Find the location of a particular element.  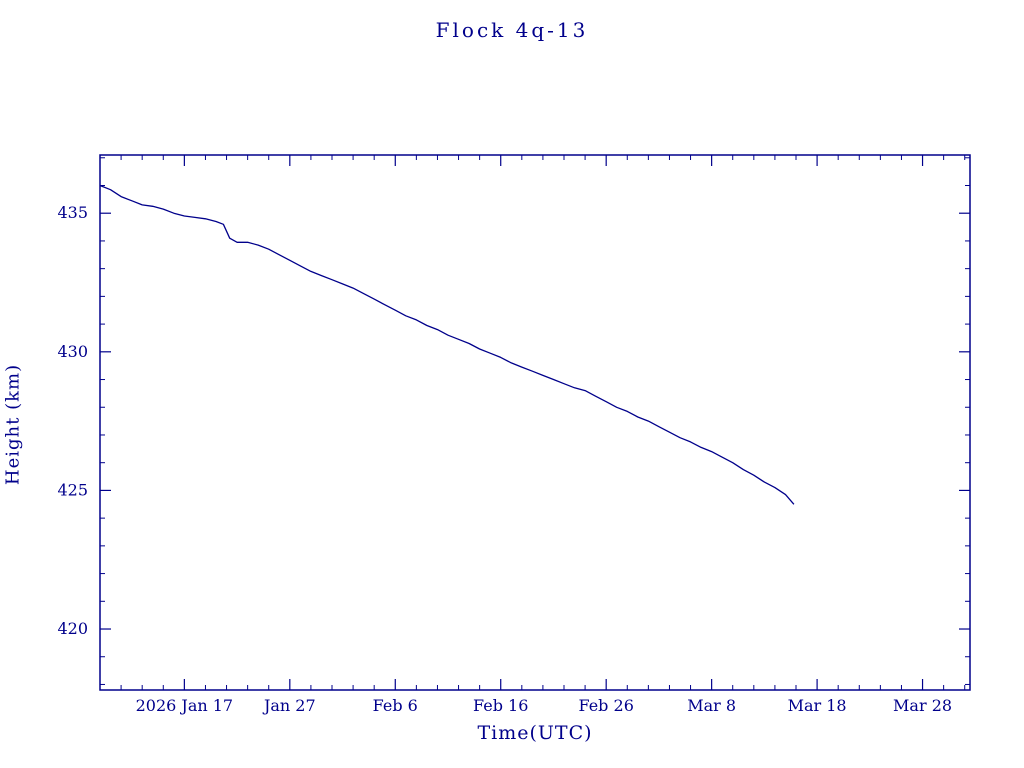

y-tick-label: 435 is located at coordinates (72, 212).